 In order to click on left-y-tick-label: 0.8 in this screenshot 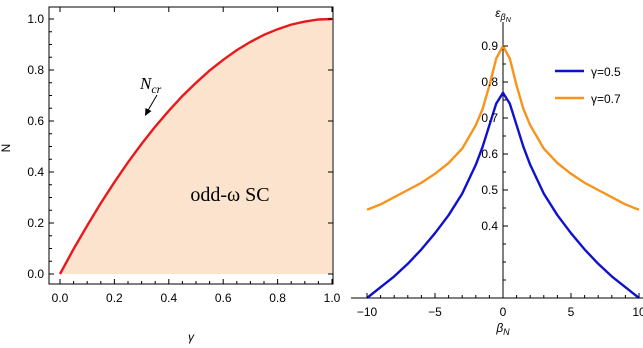, I will do `click(35, 70)`.